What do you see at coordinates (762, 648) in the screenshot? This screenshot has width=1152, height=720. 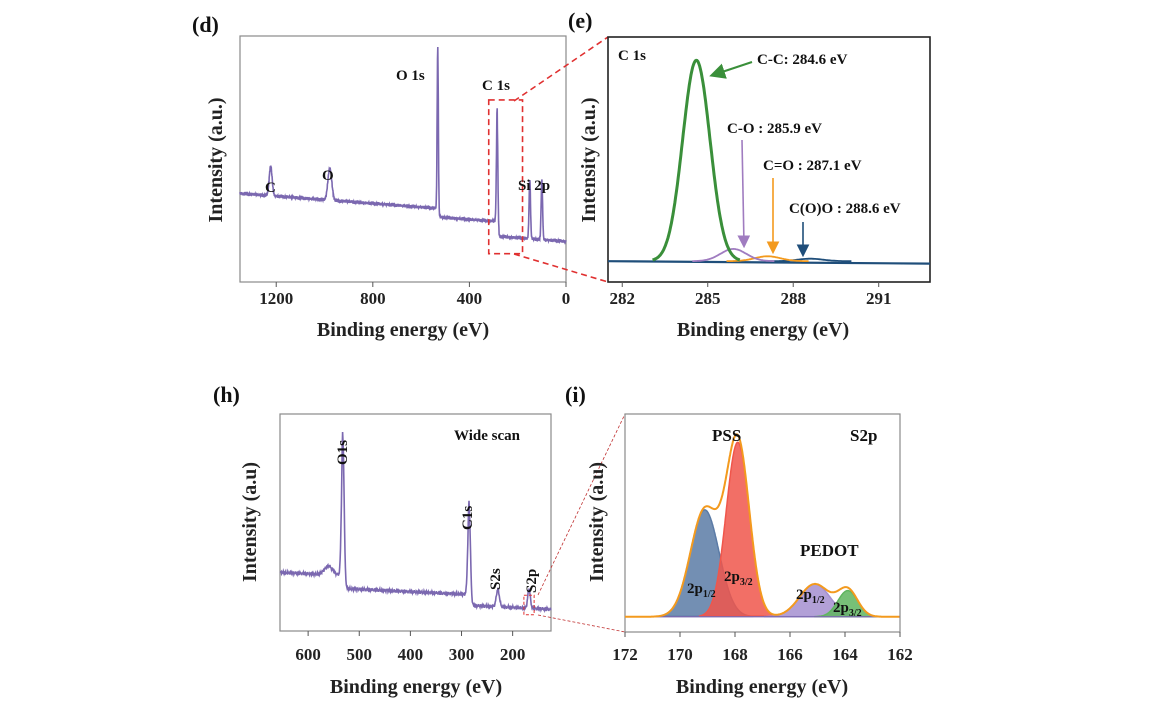 I see `panel-i-x-ticks: 172 170 168 166 164 162` at bounding box center [762, 648].